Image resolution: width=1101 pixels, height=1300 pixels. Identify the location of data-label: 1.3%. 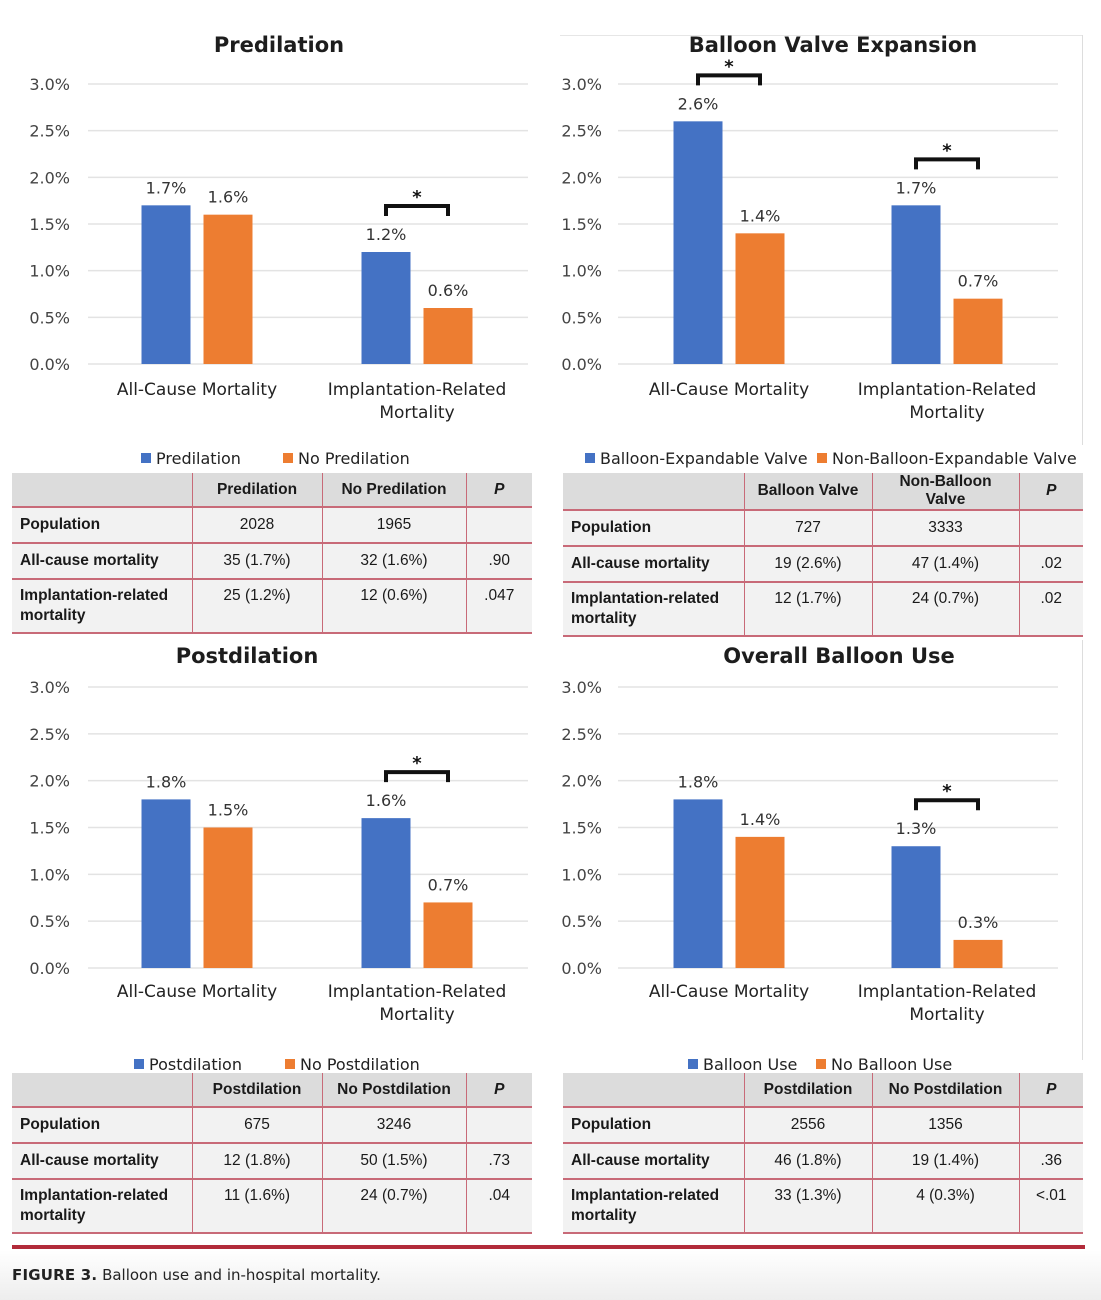
(916, 828).